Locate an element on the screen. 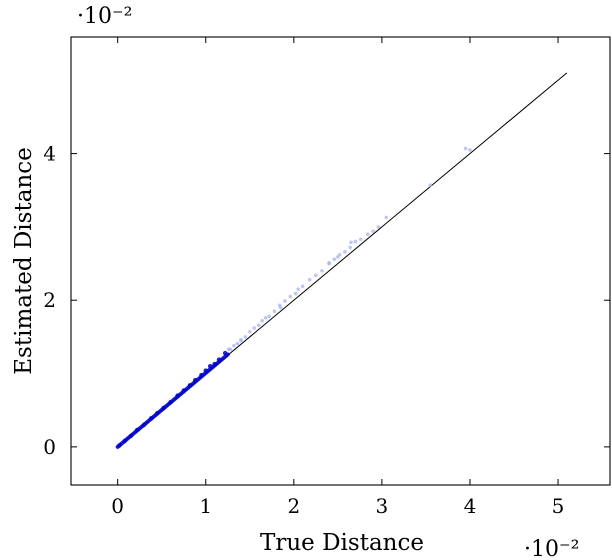 The width and height of the screenshot is (612, 560). x-tick-label: 2 is located at coordinates (293, 506).